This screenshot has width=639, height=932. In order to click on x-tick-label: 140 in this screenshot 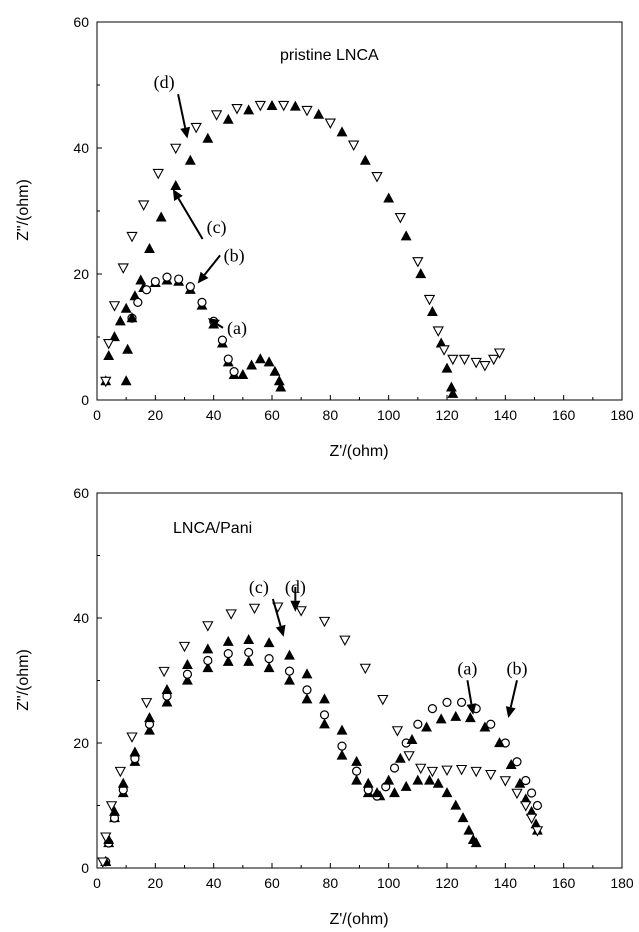, I will do `click(506, 883)`.